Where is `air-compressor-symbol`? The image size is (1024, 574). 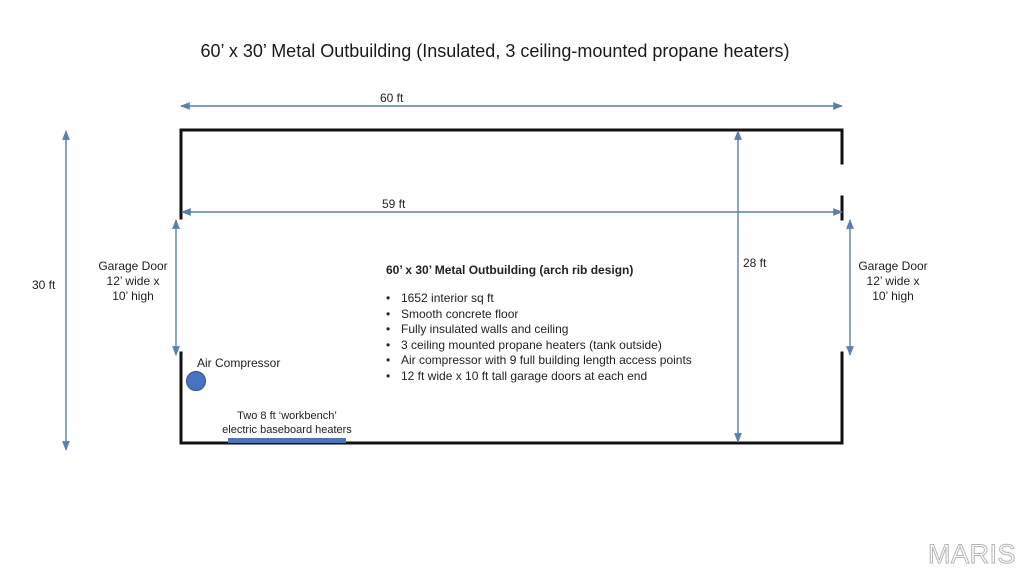
air-compressor-symbol is located at coordinates (196, 381).